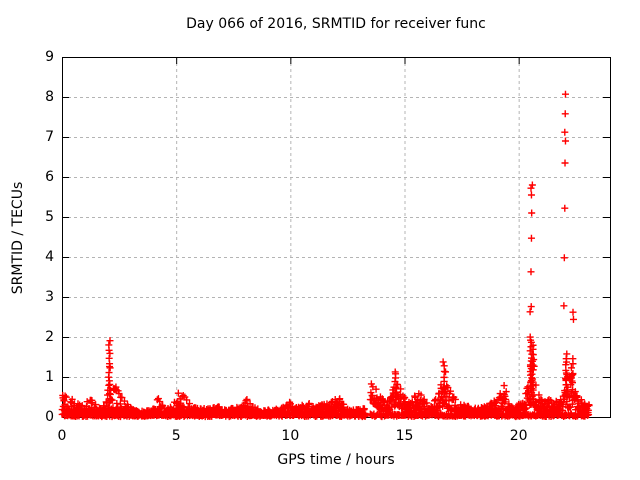  I want to click on x-tick-label: 15, so click(404, 436).